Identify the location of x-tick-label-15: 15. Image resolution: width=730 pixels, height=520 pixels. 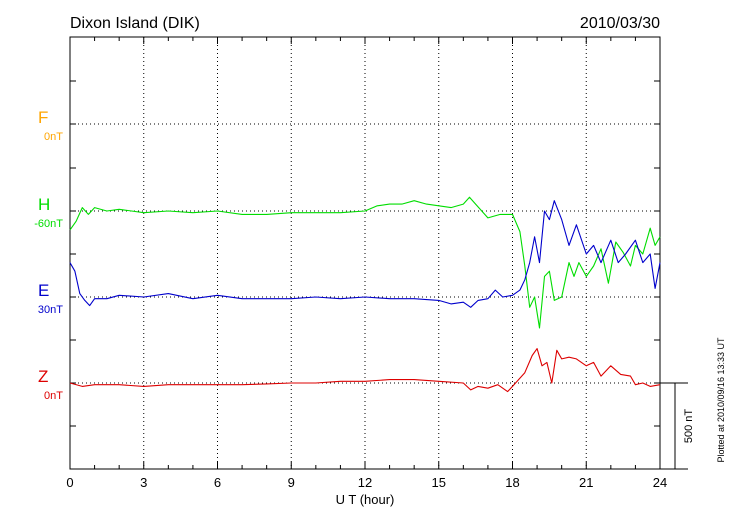
(439, 482).